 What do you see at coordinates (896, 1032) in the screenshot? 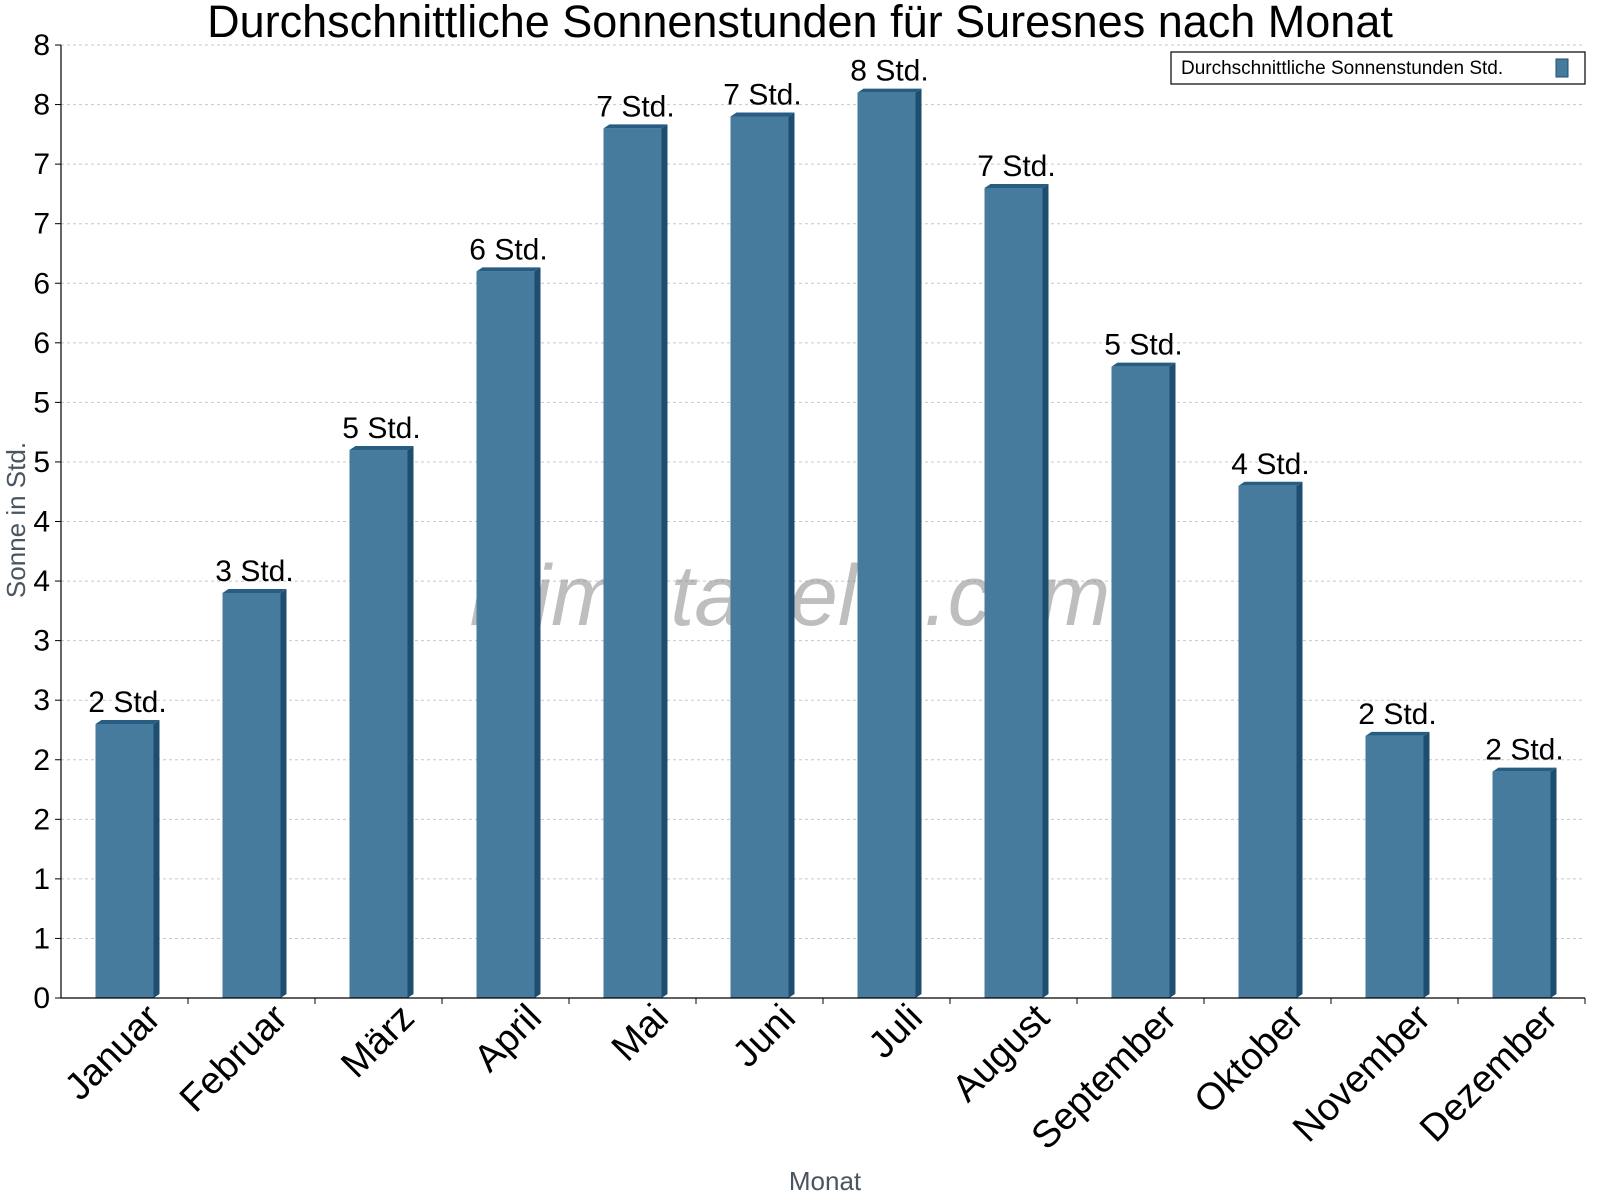
I see `x-tick-label: Juli` at bounding box center [896, 1032].